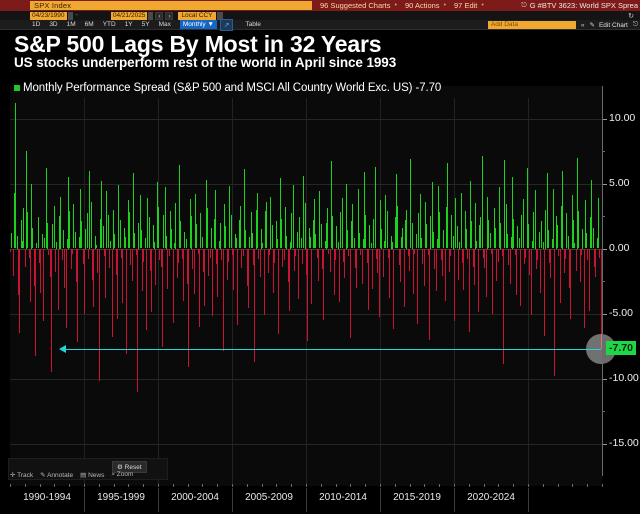 This screenshot has height=514, width=640. What do you see at coordinates (613, 25) in the screenshot?
I see `edit-chart-button: Edit Chart` at bounding box center [613, 25].